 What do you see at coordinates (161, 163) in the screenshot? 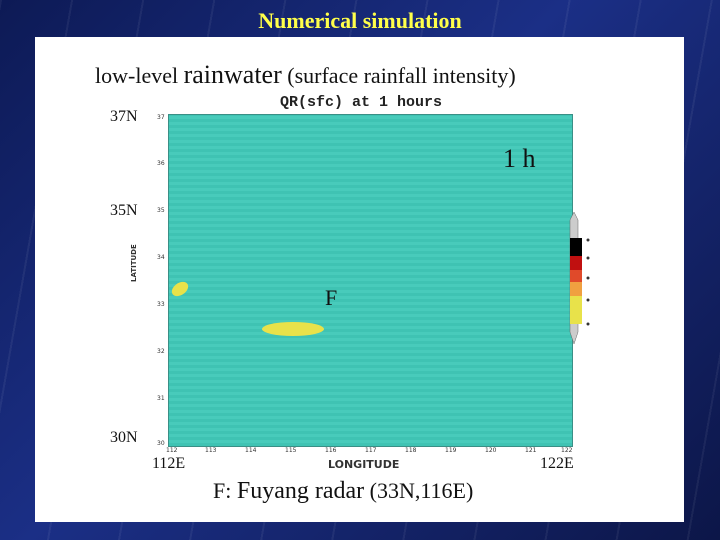
I see `lat-tick: 36` at bounding box center [161, 163].